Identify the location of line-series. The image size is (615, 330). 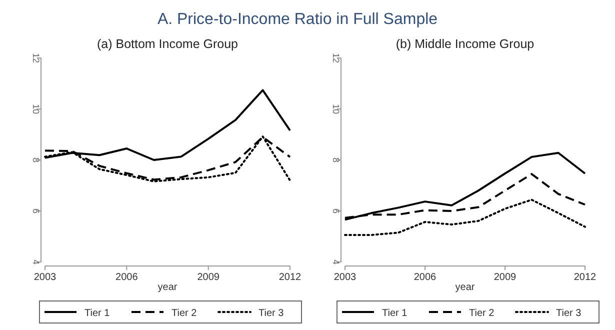
(465, 217).